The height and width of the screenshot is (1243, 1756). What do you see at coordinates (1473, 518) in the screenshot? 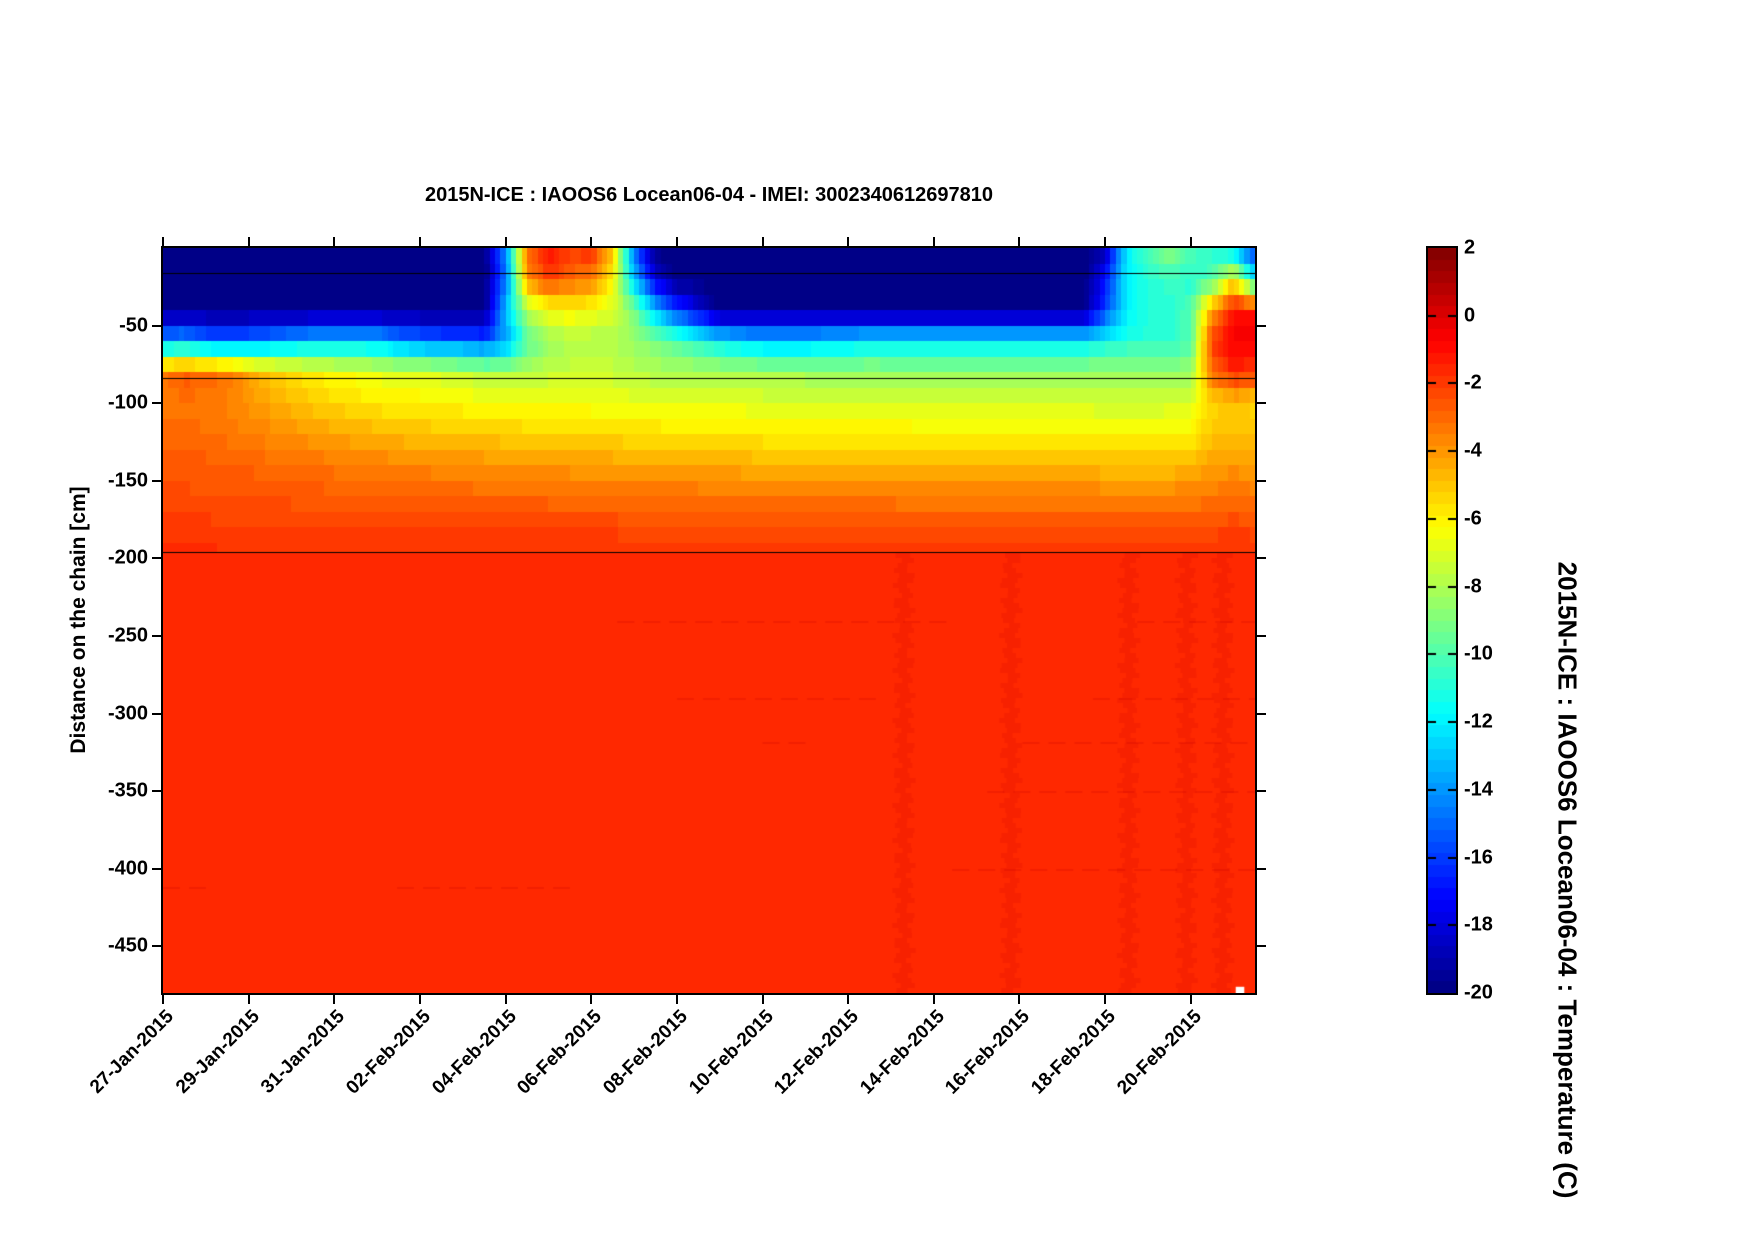
I see `colorbar-tick-label: -6` at bounding box center [1473, 518].